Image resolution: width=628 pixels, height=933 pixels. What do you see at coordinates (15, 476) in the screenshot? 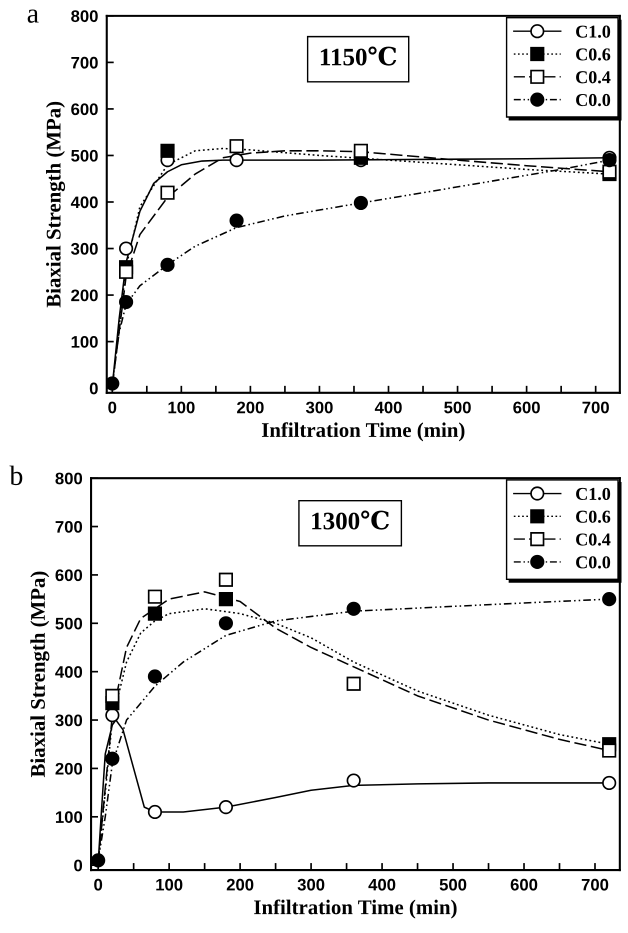
I see `chart-title: b` at bounding box center [15, 476].